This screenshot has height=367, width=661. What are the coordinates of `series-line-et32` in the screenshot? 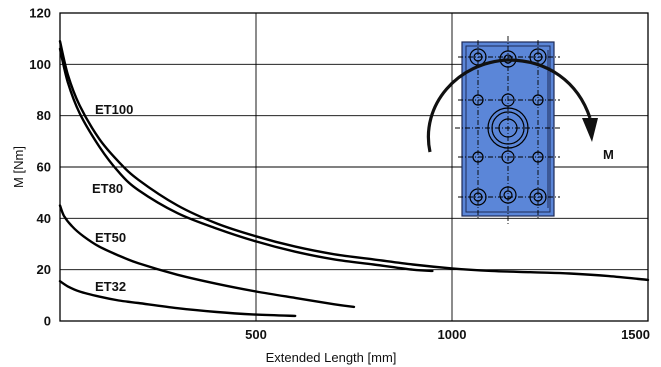 It's located at (177, 299).